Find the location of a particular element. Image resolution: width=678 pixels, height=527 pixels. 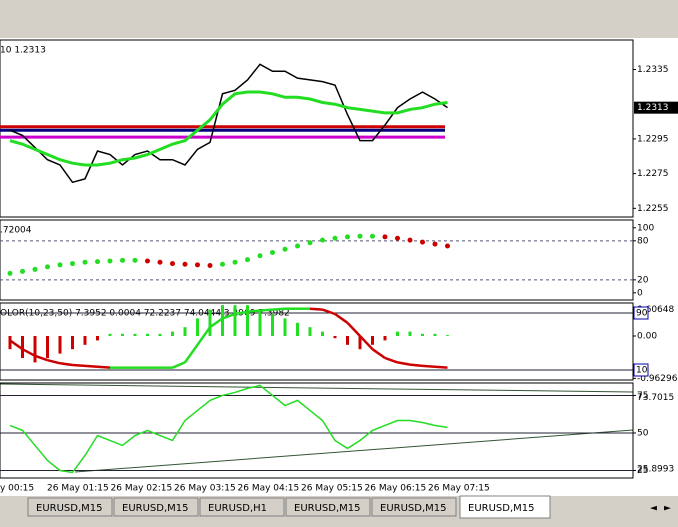

time-label: 26 May 02:15 is located at coordinates (142, 489).